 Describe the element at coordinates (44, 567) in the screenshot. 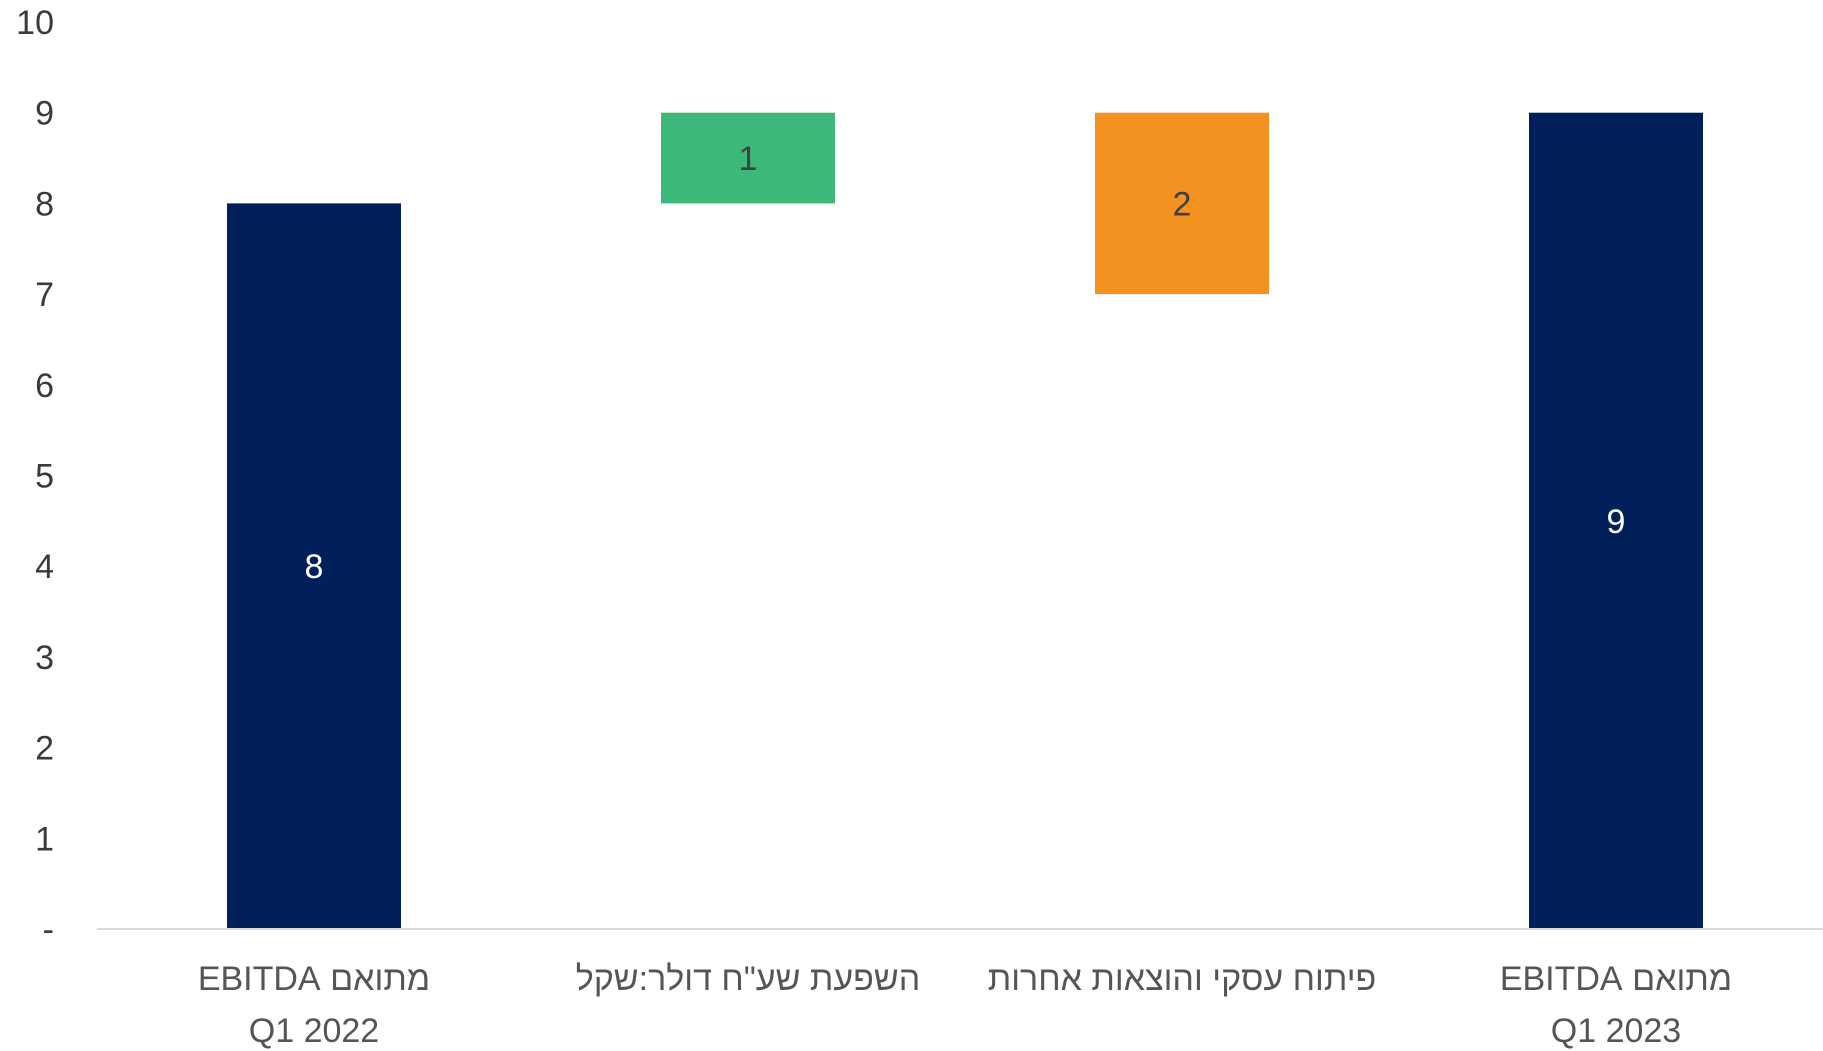

I see `y-tick-label: 4` at that location.